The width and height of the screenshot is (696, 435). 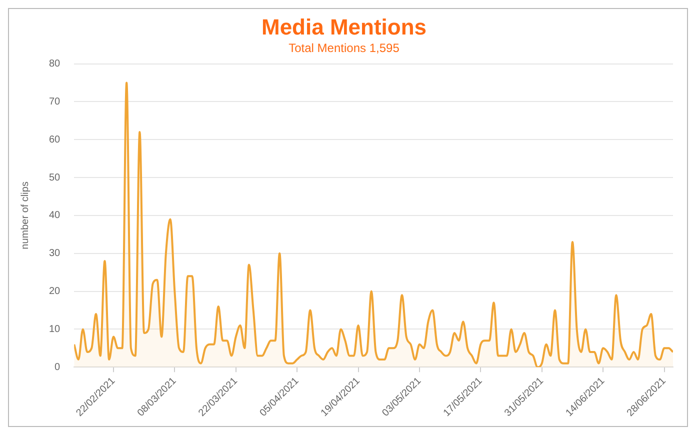 I want to click on y-tick-label: 50, so click(x=55, y=178).